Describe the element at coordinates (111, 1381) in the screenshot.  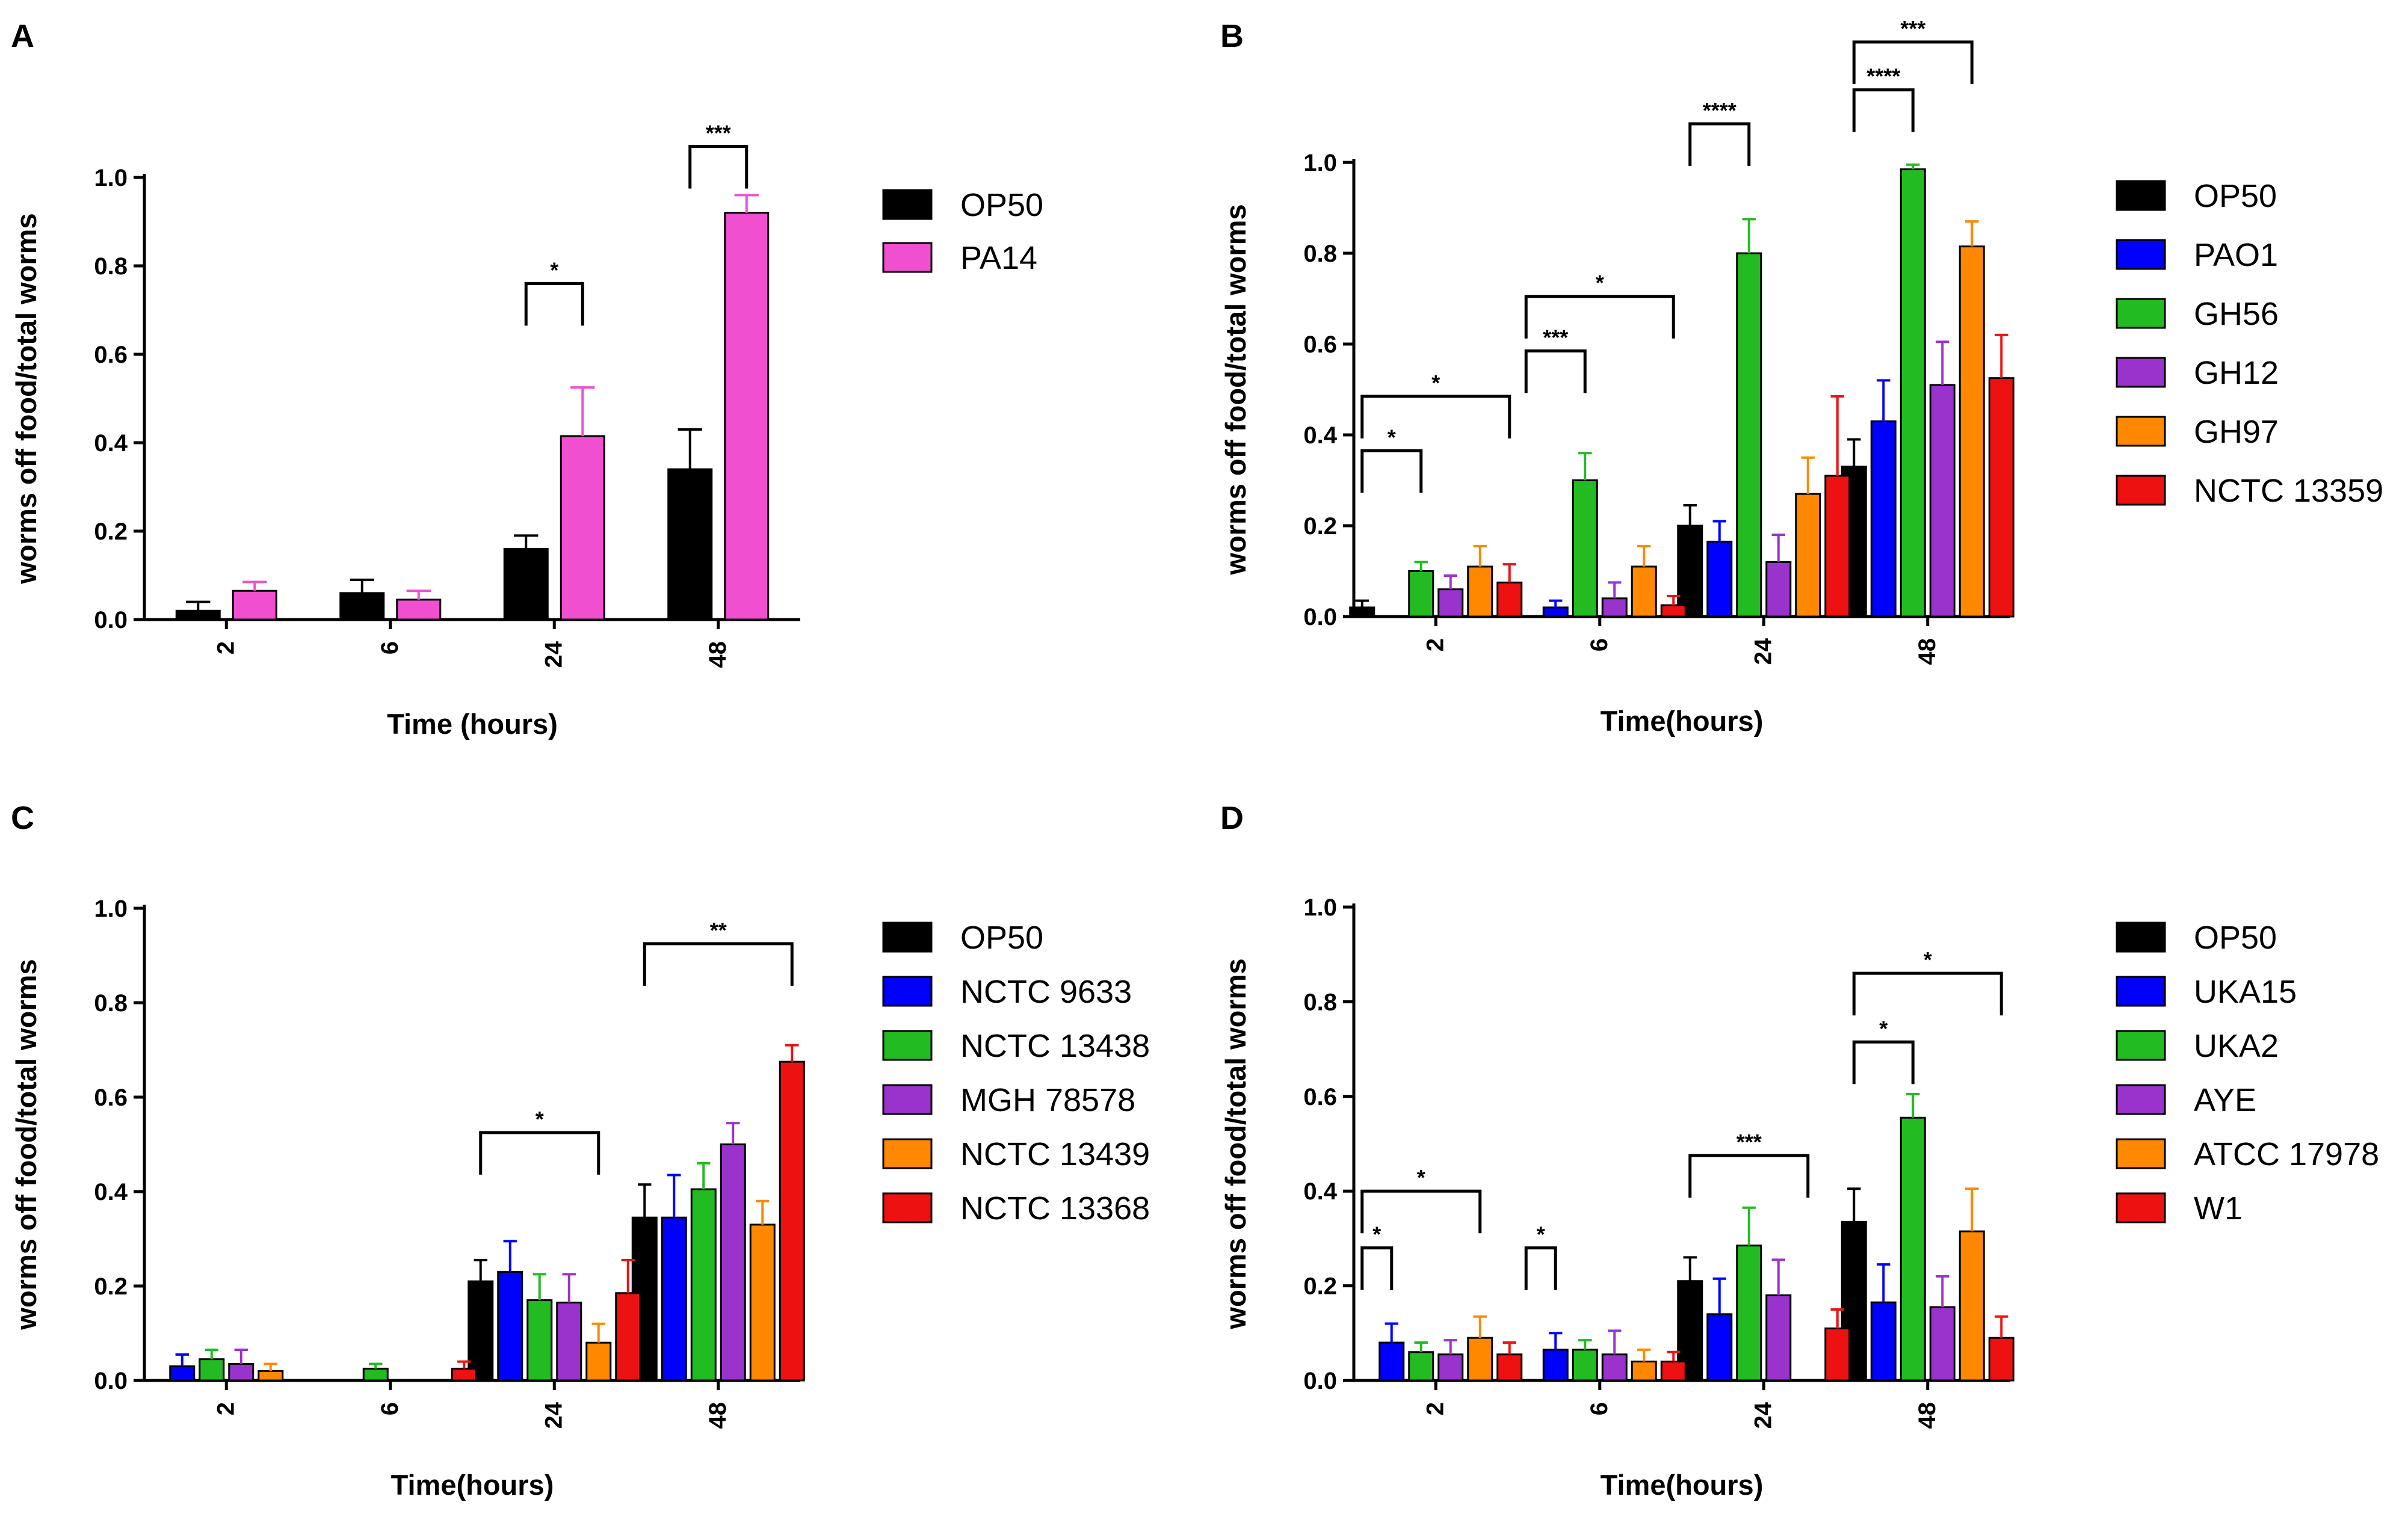
I see `y-tick-label: 0.0` at that location.